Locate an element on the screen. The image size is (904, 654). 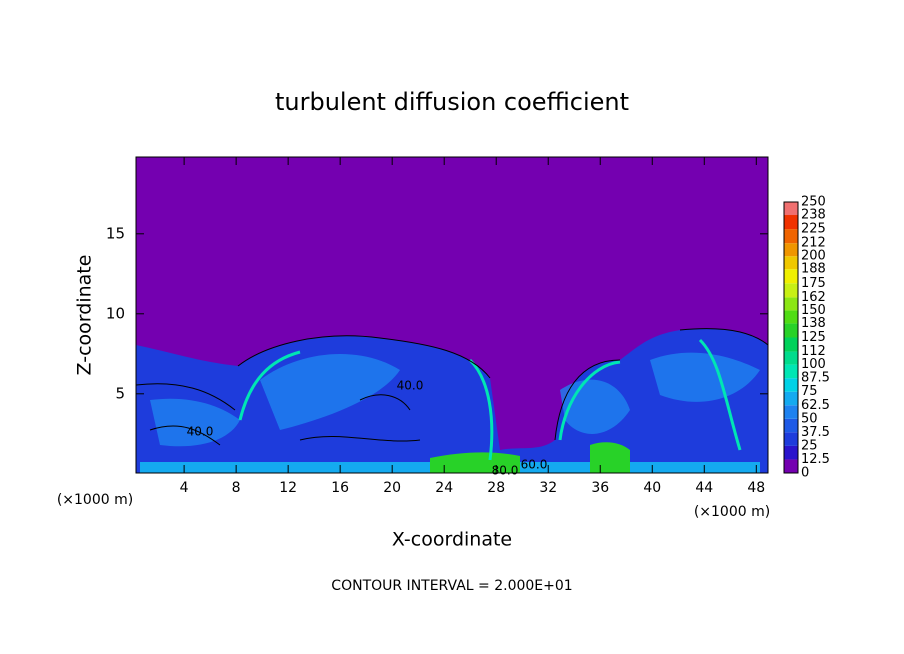
colorbar-label: 188 is located at coordinates (813, 269).